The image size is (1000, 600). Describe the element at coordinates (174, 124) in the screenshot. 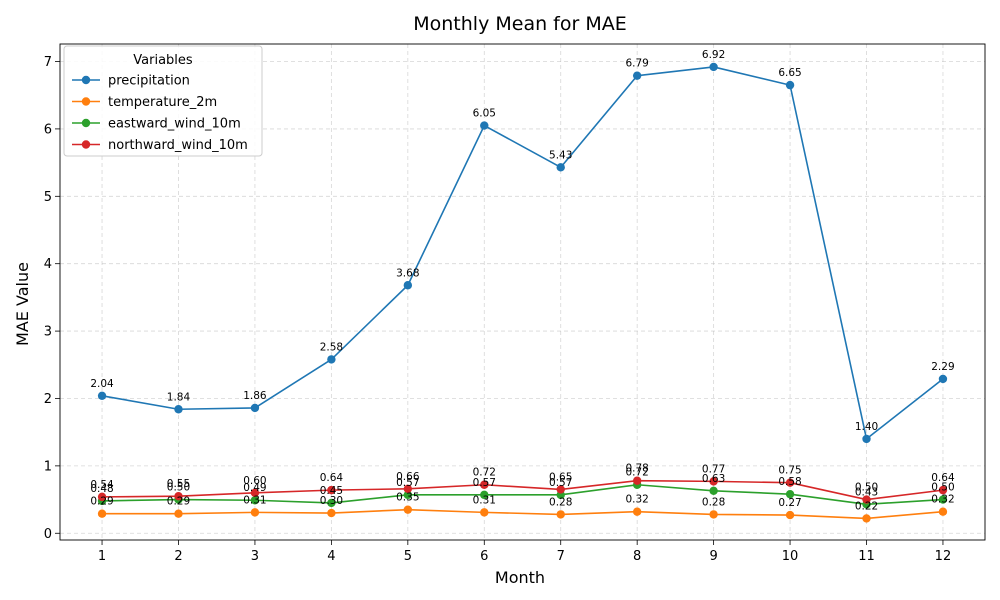

I see `legend-label-eastward-wind-10m: eastward_wind_10m` at that location.